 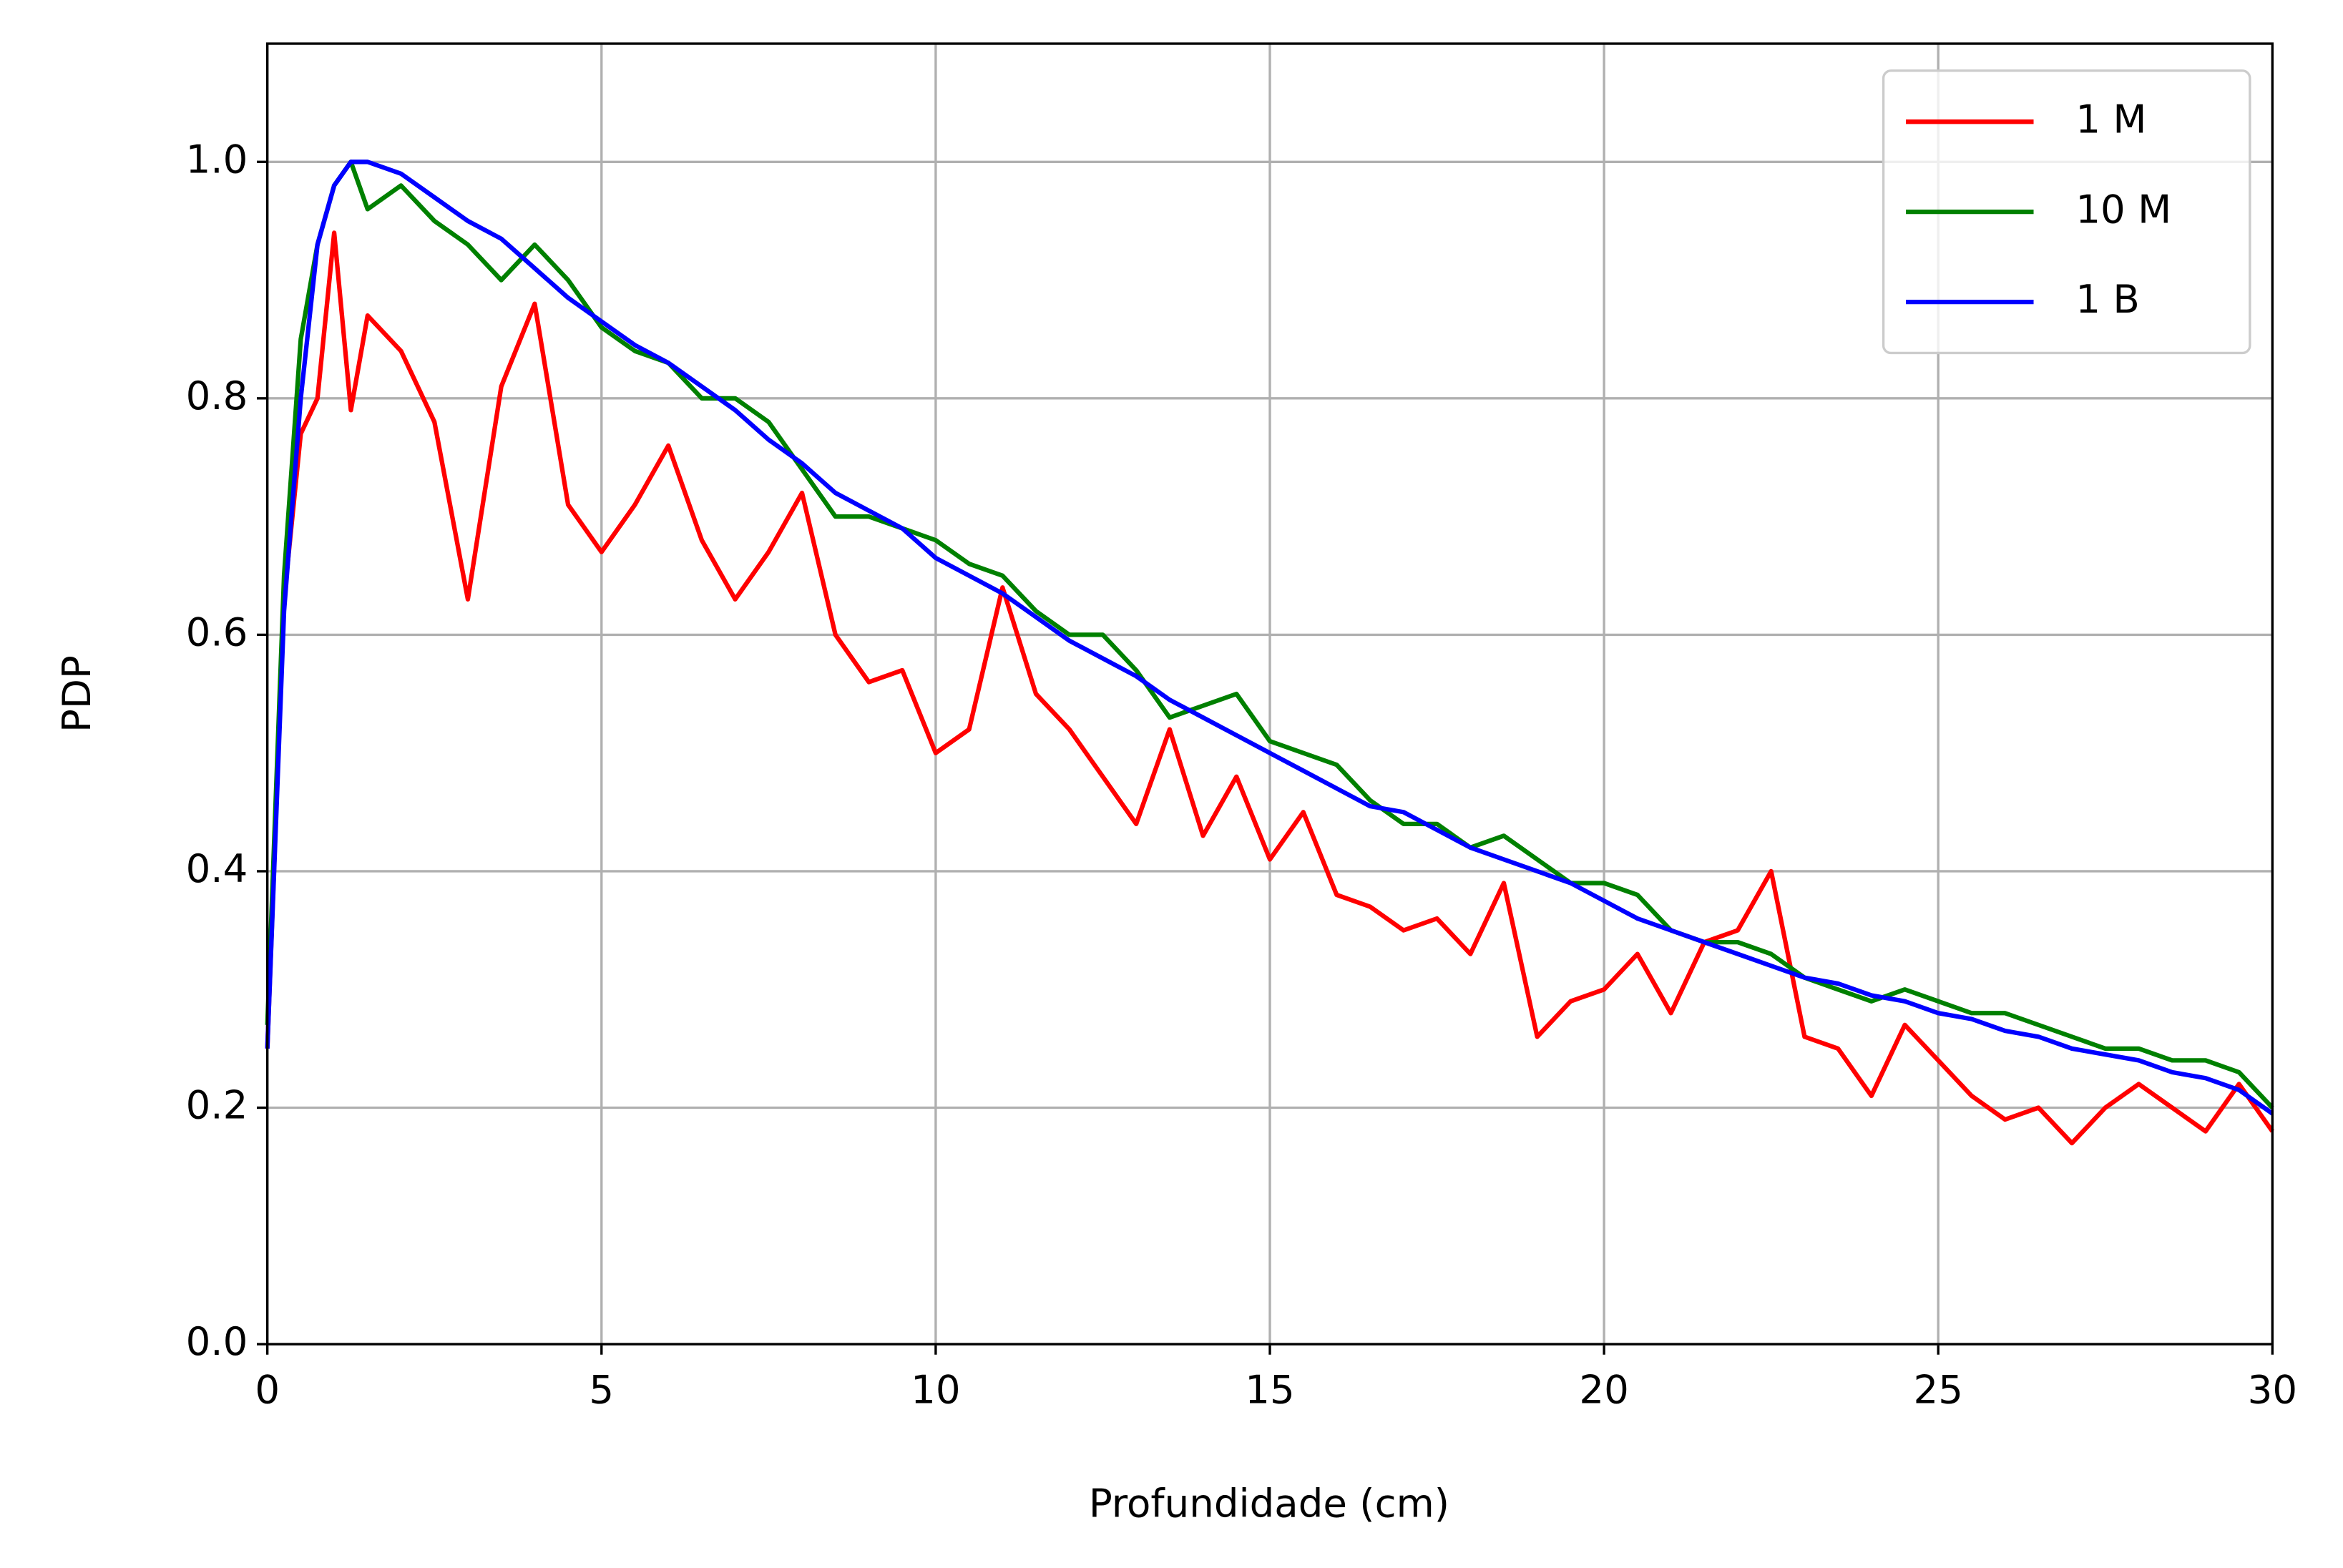 I want to click on x-axis-label: Profundidade (cm), so click(x=1269, y=1503).